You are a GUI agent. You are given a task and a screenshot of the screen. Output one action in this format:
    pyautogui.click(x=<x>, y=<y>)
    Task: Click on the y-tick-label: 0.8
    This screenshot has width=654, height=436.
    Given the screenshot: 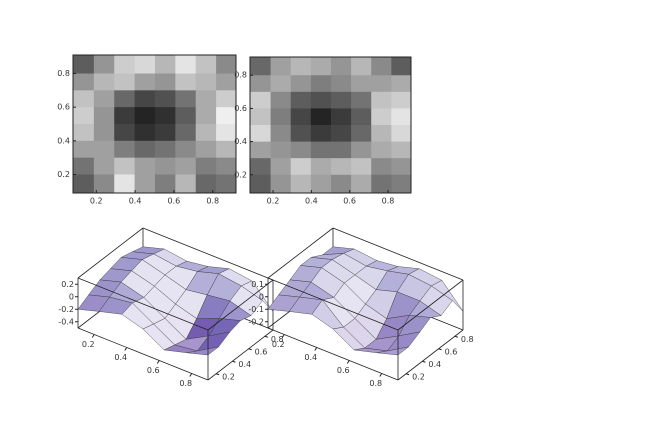 What is the action you would take?
    pyautogui.click(x=467, y=339)
    